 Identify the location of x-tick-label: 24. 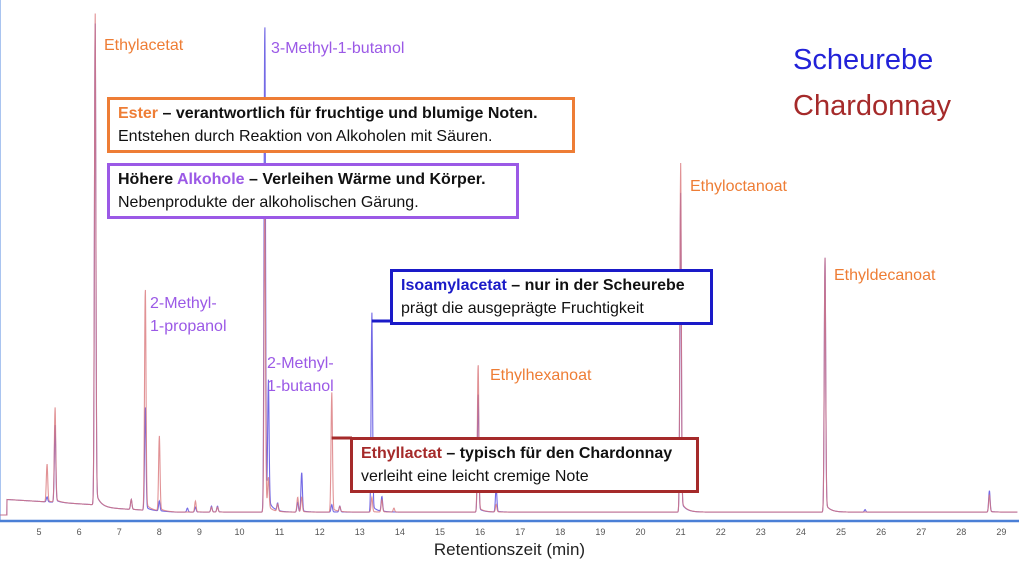
(801, 532).